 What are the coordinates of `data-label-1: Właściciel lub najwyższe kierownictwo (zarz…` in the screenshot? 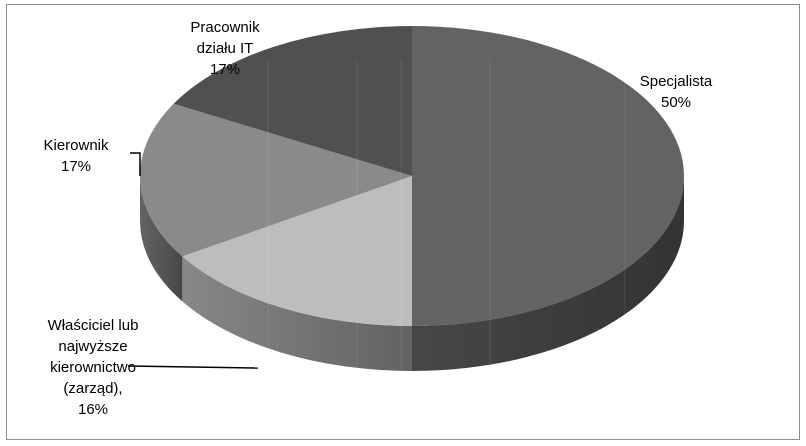 It's located at (93, 367).